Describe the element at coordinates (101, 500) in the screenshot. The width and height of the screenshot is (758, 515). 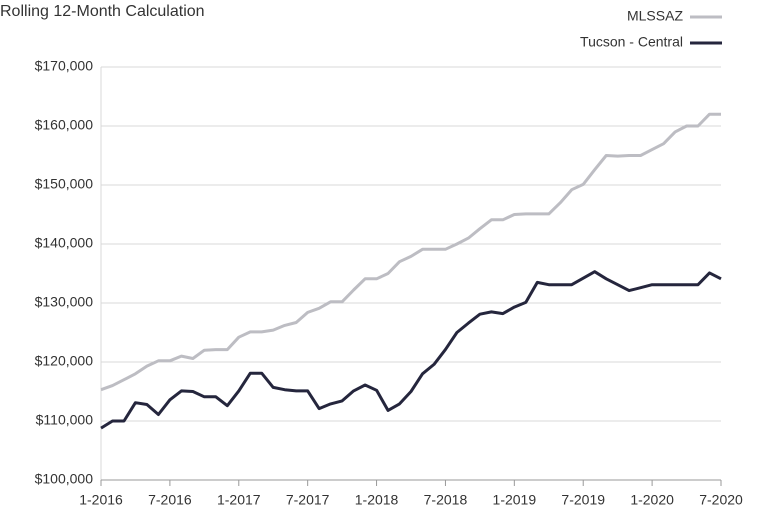
I see `x-tick-label: 1-2016` at that location.